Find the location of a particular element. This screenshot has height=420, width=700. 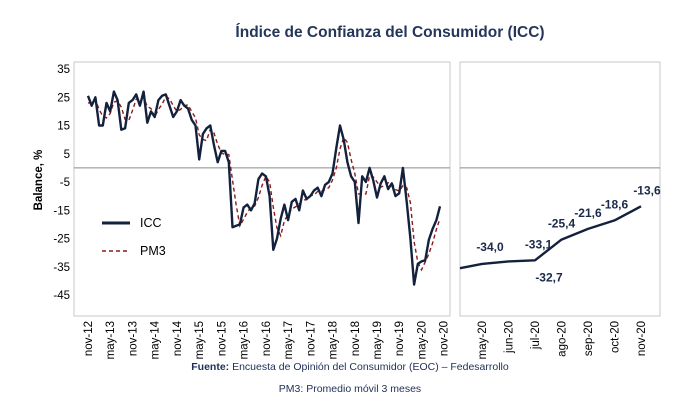

y-tick-label: -25 is located at coordinates (61, 240).